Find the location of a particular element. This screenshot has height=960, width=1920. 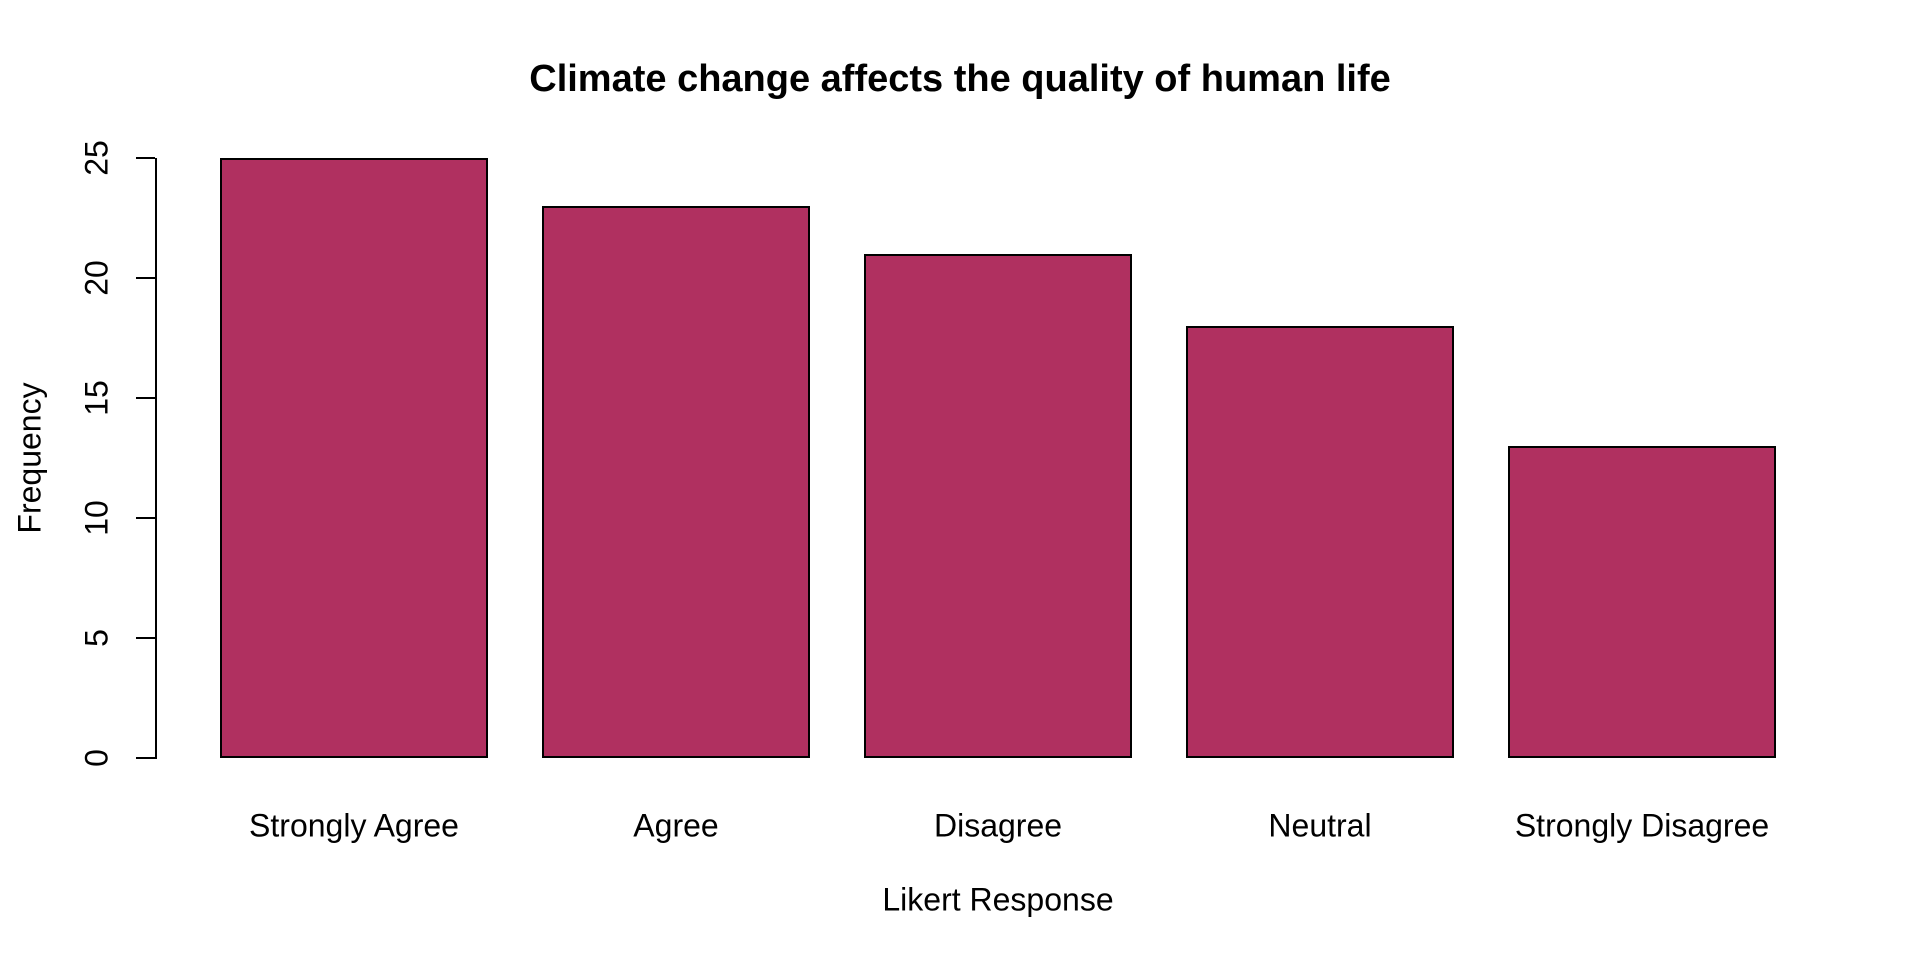

x-axis-category-label: Agree is located at coordinates (676, 825).